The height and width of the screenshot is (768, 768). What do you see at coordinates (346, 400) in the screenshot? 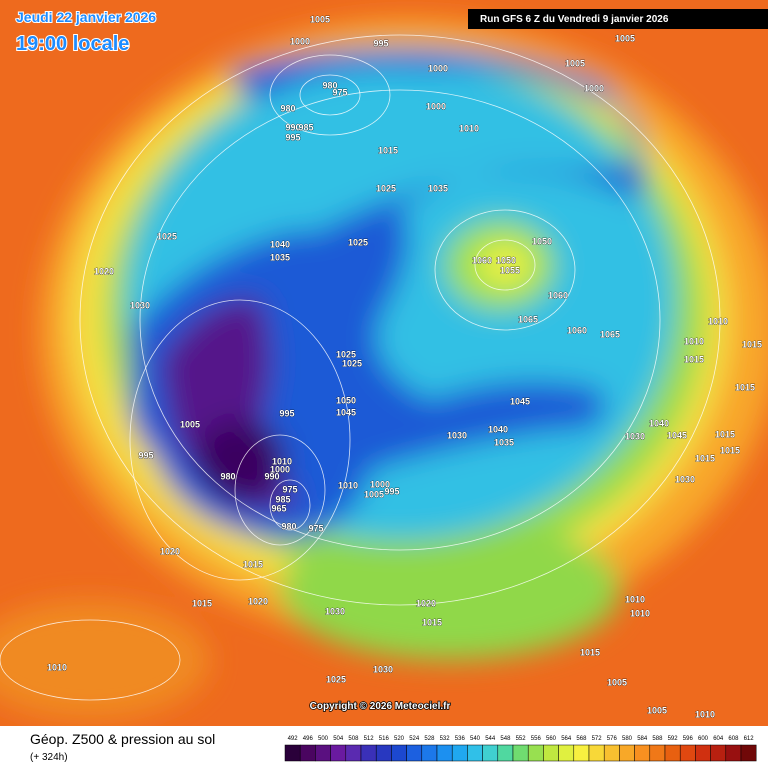
I see `pressure-label: 1050` at bounding box center [346, 400].